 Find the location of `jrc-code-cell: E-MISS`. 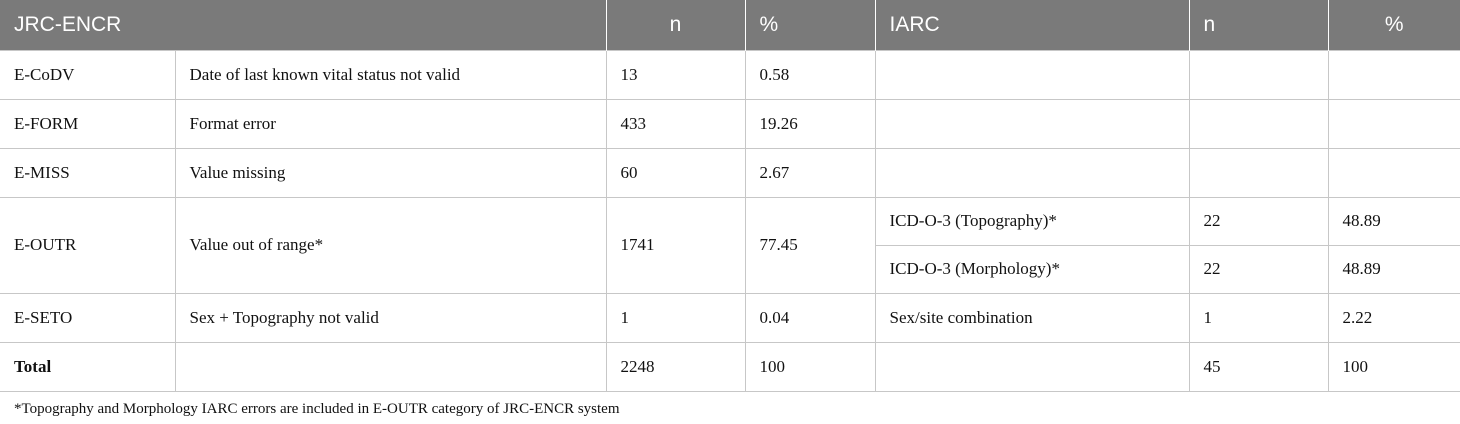

jrc-code-cell: E-MISS is located at coordinates (88, 172).